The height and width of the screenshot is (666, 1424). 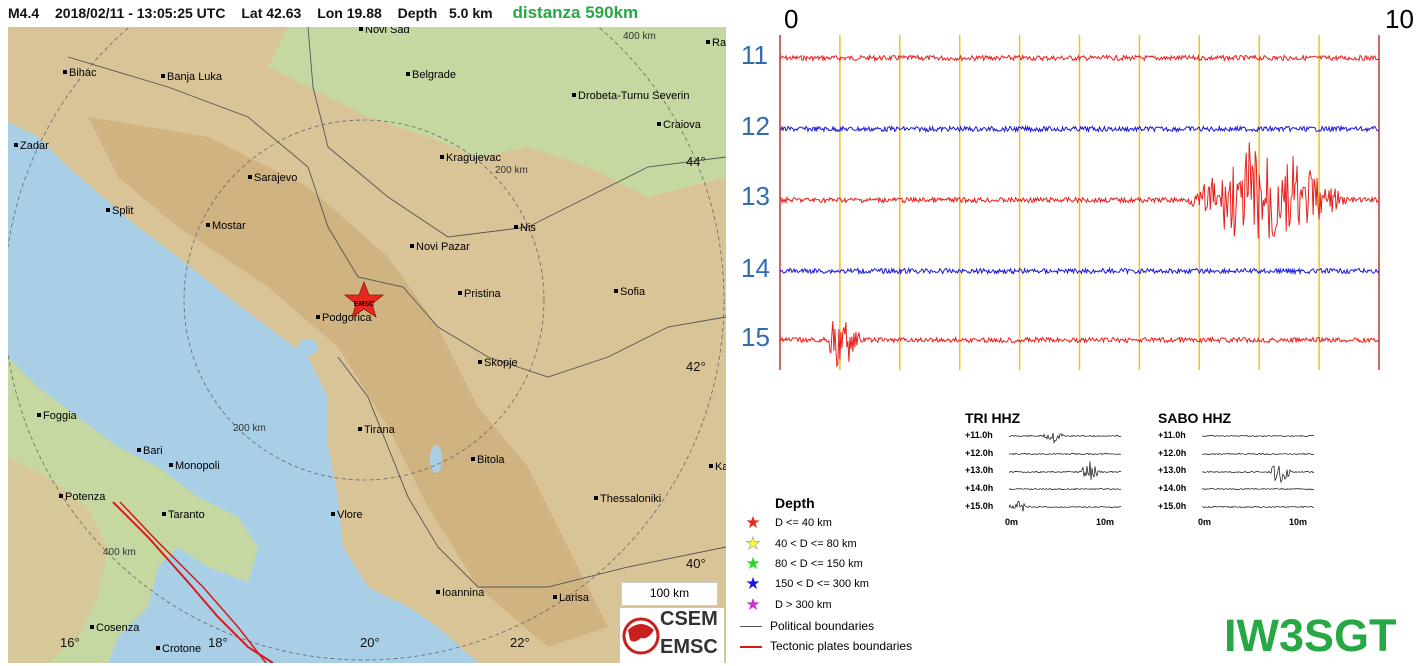 I want to click on station-title: TRI HHZ, so click(x=993, y=418).